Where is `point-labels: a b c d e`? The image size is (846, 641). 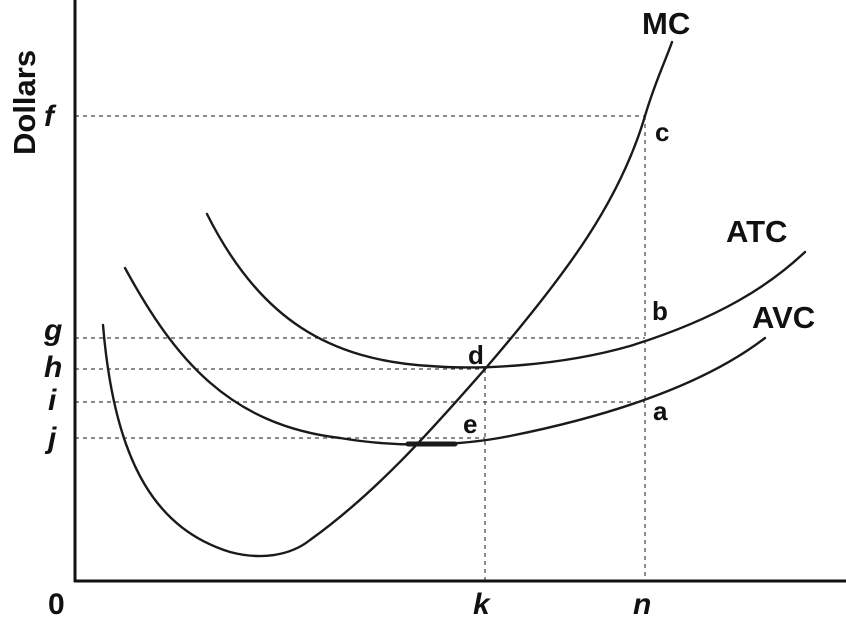 point-labels: a b c d e is located at coordinates (566, 278).